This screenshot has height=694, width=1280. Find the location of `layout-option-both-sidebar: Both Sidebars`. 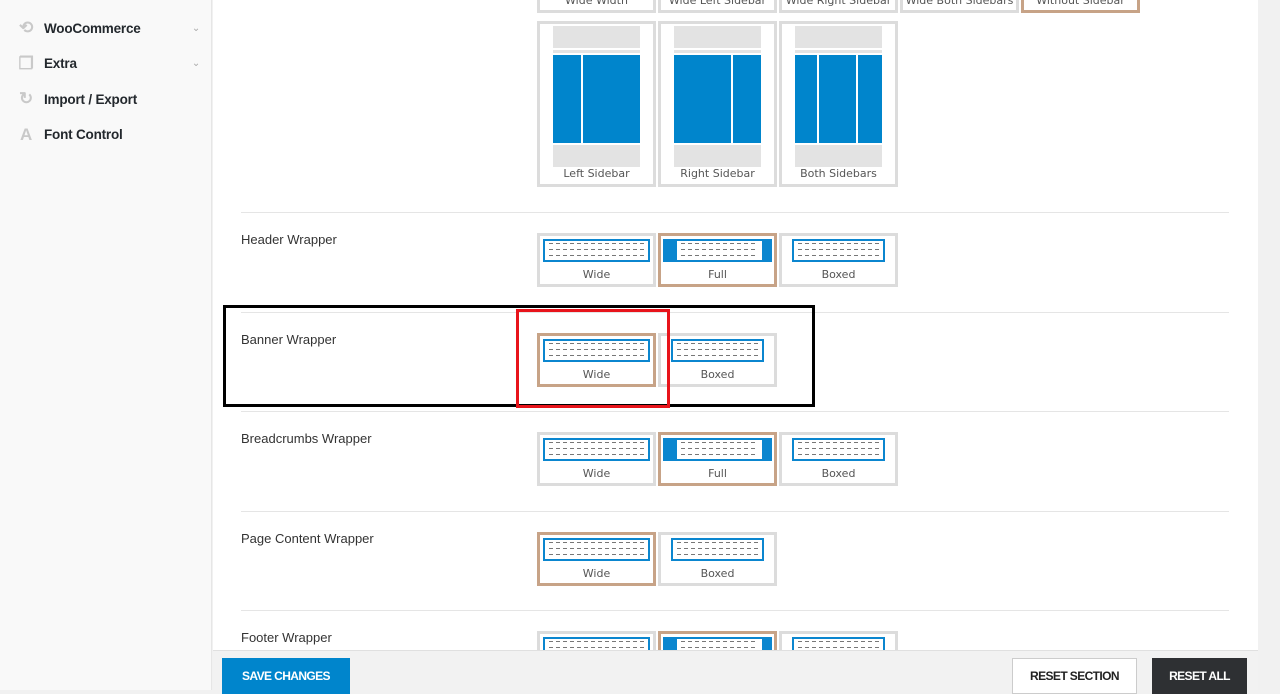

layout-option-both-sidebar: Both Sidebars is located at coordinates (838, 104).